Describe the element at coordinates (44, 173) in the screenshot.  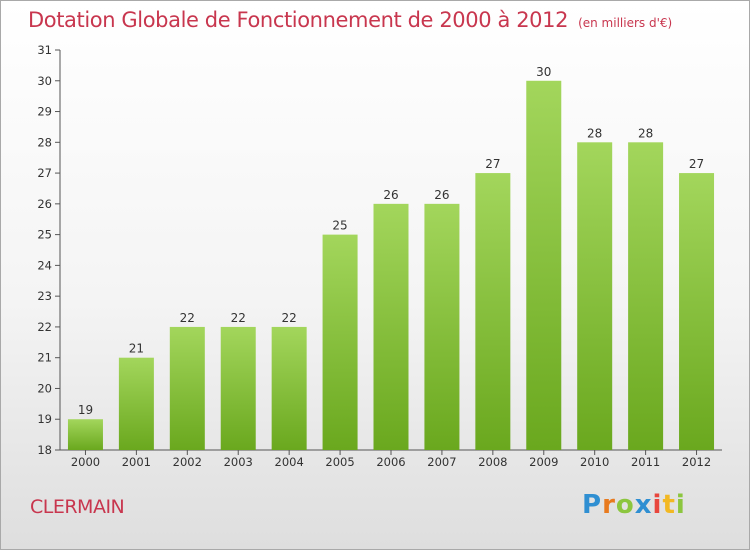
I see `y-tick-label: 27` at that location.